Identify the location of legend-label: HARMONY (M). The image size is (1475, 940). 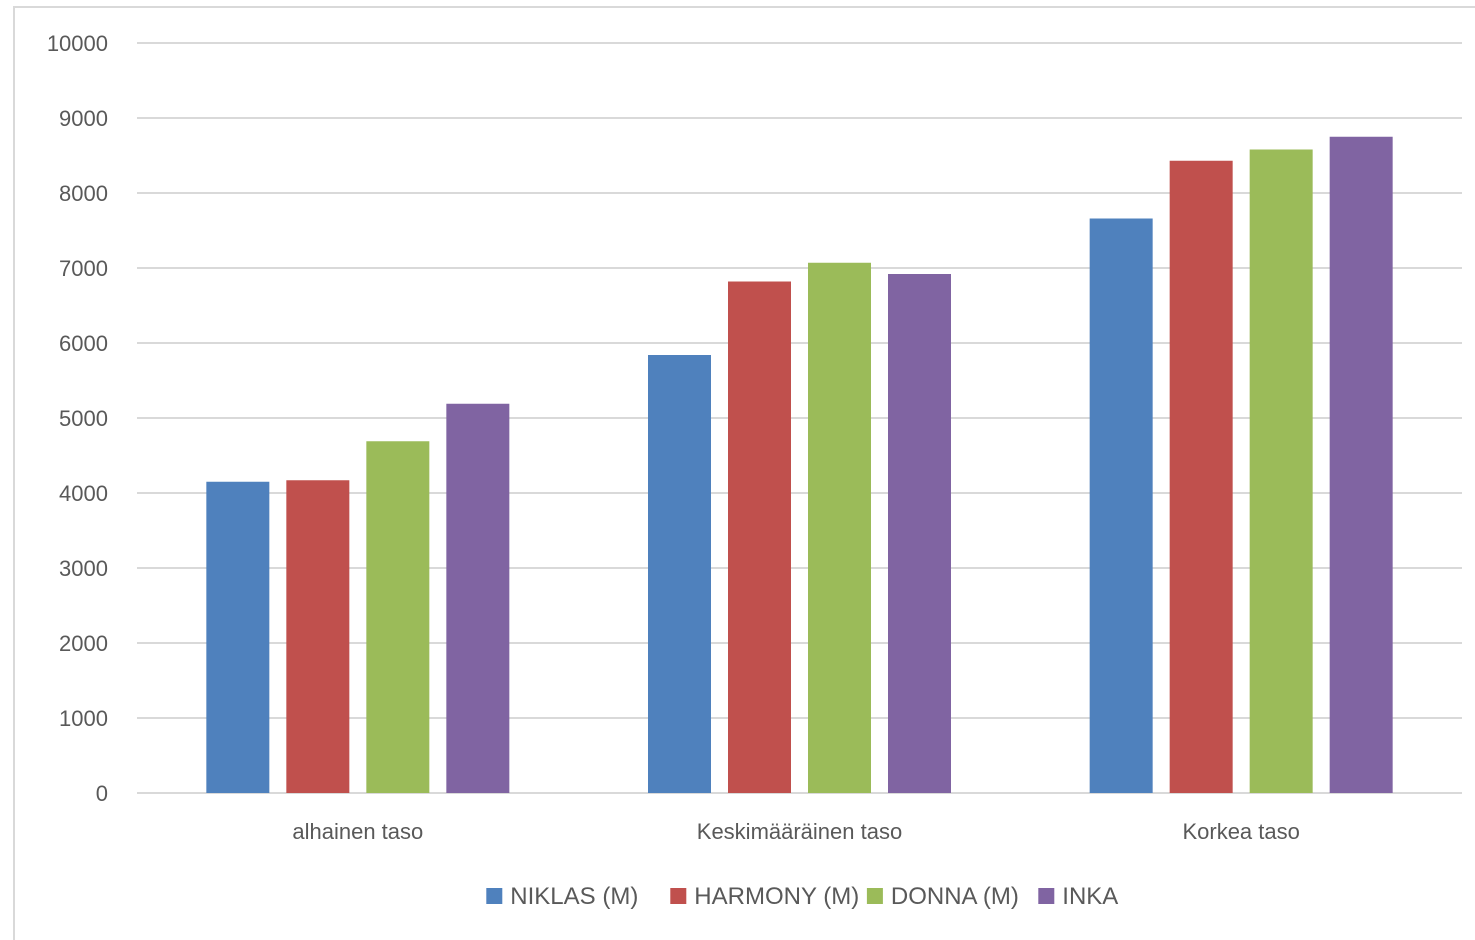
(776, 896).